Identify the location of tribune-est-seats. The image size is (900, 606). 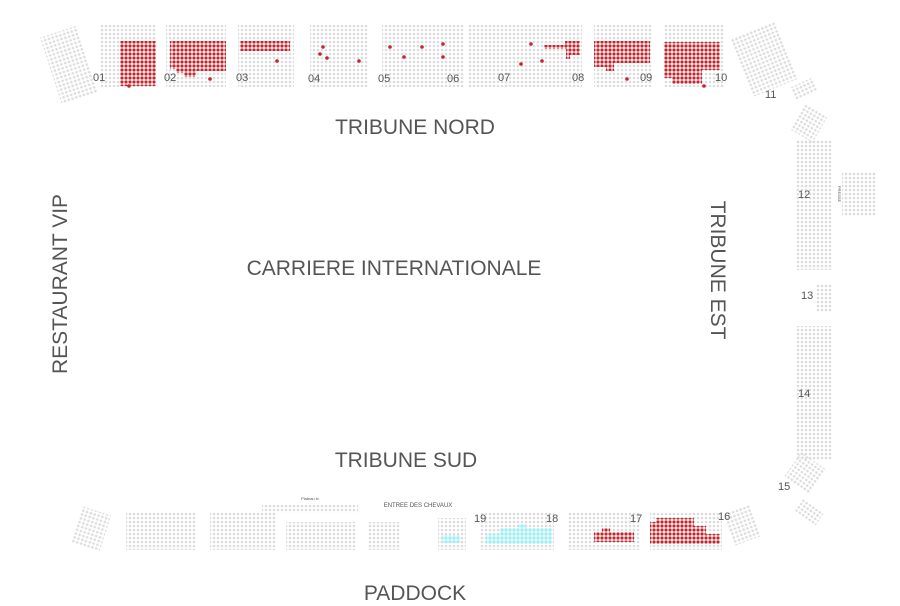
(830, 314).